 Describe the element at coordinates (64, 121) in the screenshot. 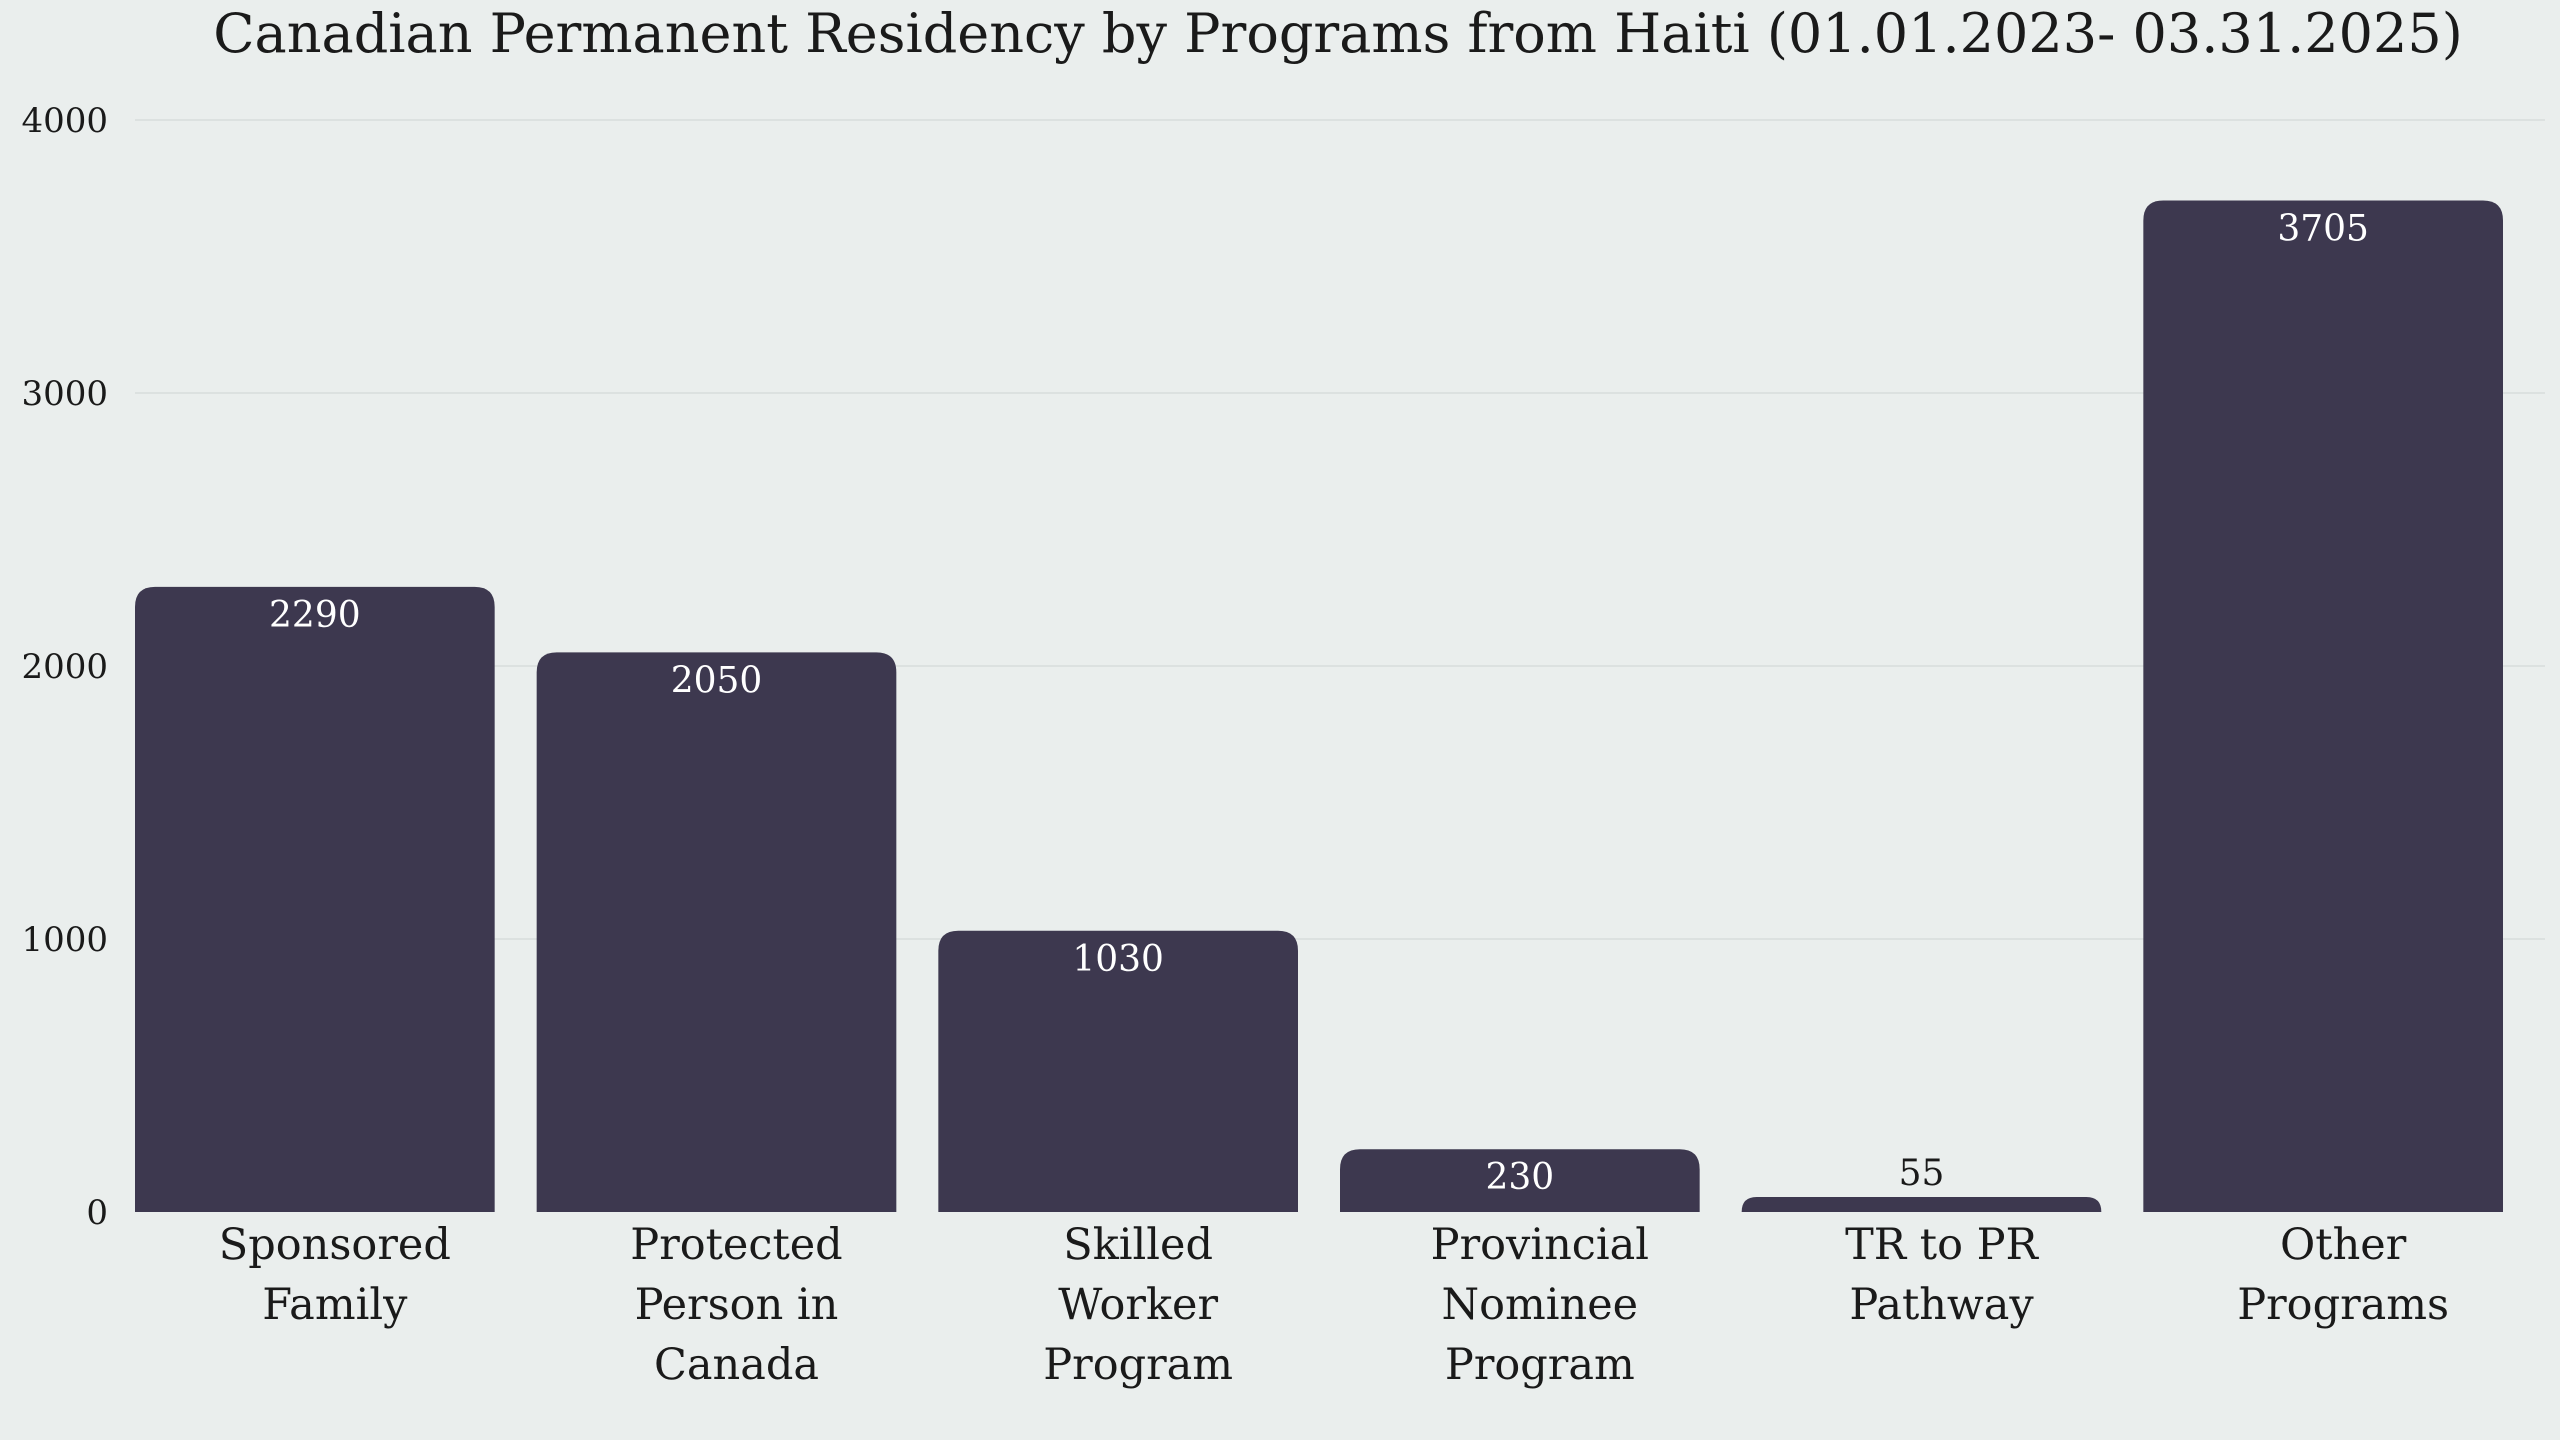

I see `y-tick-label: 4000` at that location.